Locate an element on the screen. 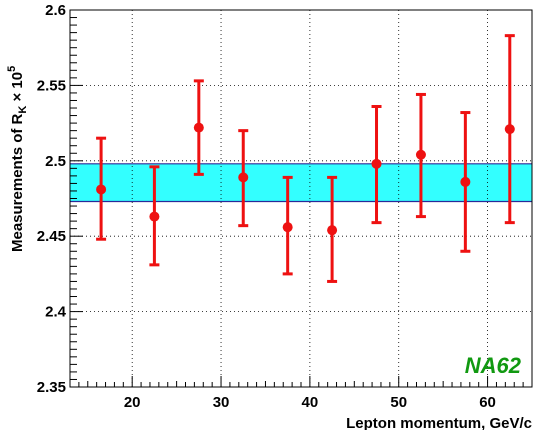 This screenshot has width=534, height=430. y-axis-title: Measurements of RK × 105 is located at coordinates (17, 159).